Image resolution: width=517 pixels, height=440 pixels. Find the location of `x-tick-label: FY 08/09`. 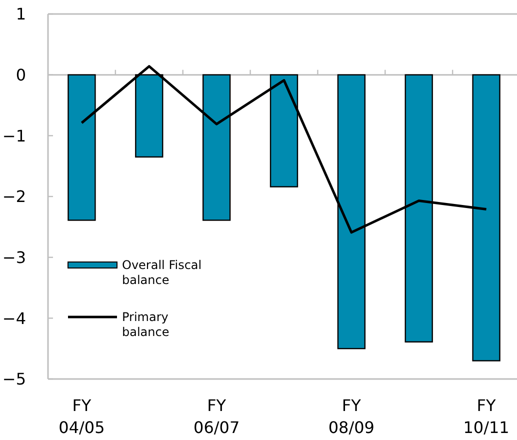

x-tick-label: FY 08/09 is located at coordinates (351, 416).